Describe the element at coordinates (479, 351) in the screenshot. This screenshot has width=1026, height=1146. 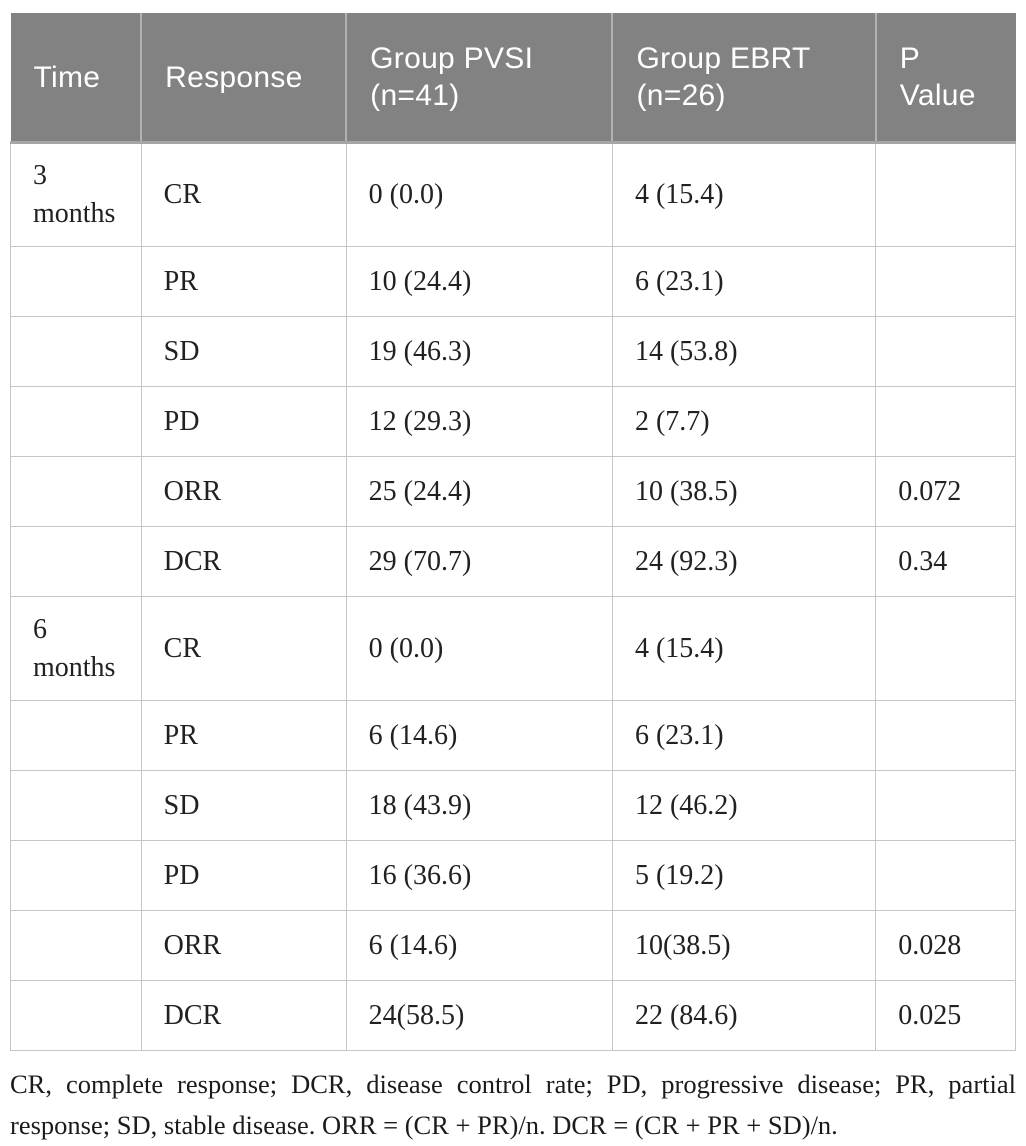
I see `pvsi-value-cell: 19 (46.3)` at that location.